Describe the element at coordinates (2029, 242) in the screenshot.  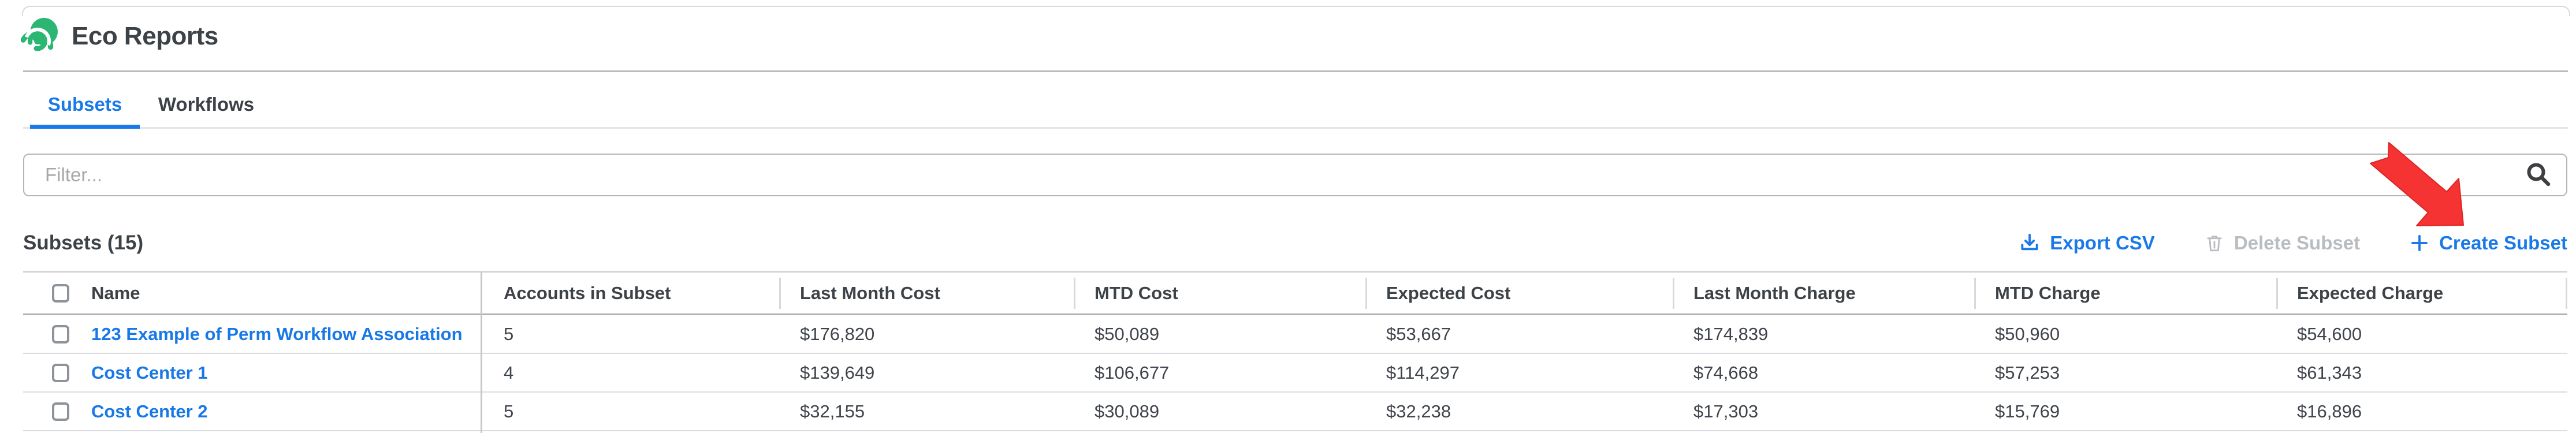
I see `download-icon` at that location.